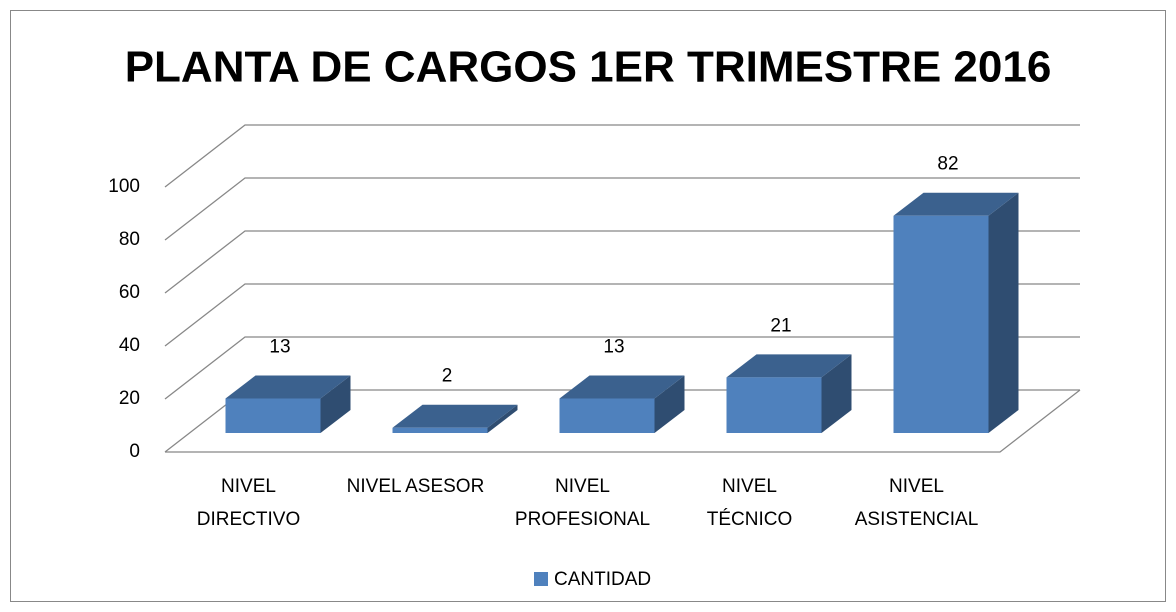 The width and height of the screenshot is (1176, 612). What do you see at coordinates (415, 486) in the screenshot?
I see `x-tick-label: NIVEL ASESOR` at bounding box center [415, 486].